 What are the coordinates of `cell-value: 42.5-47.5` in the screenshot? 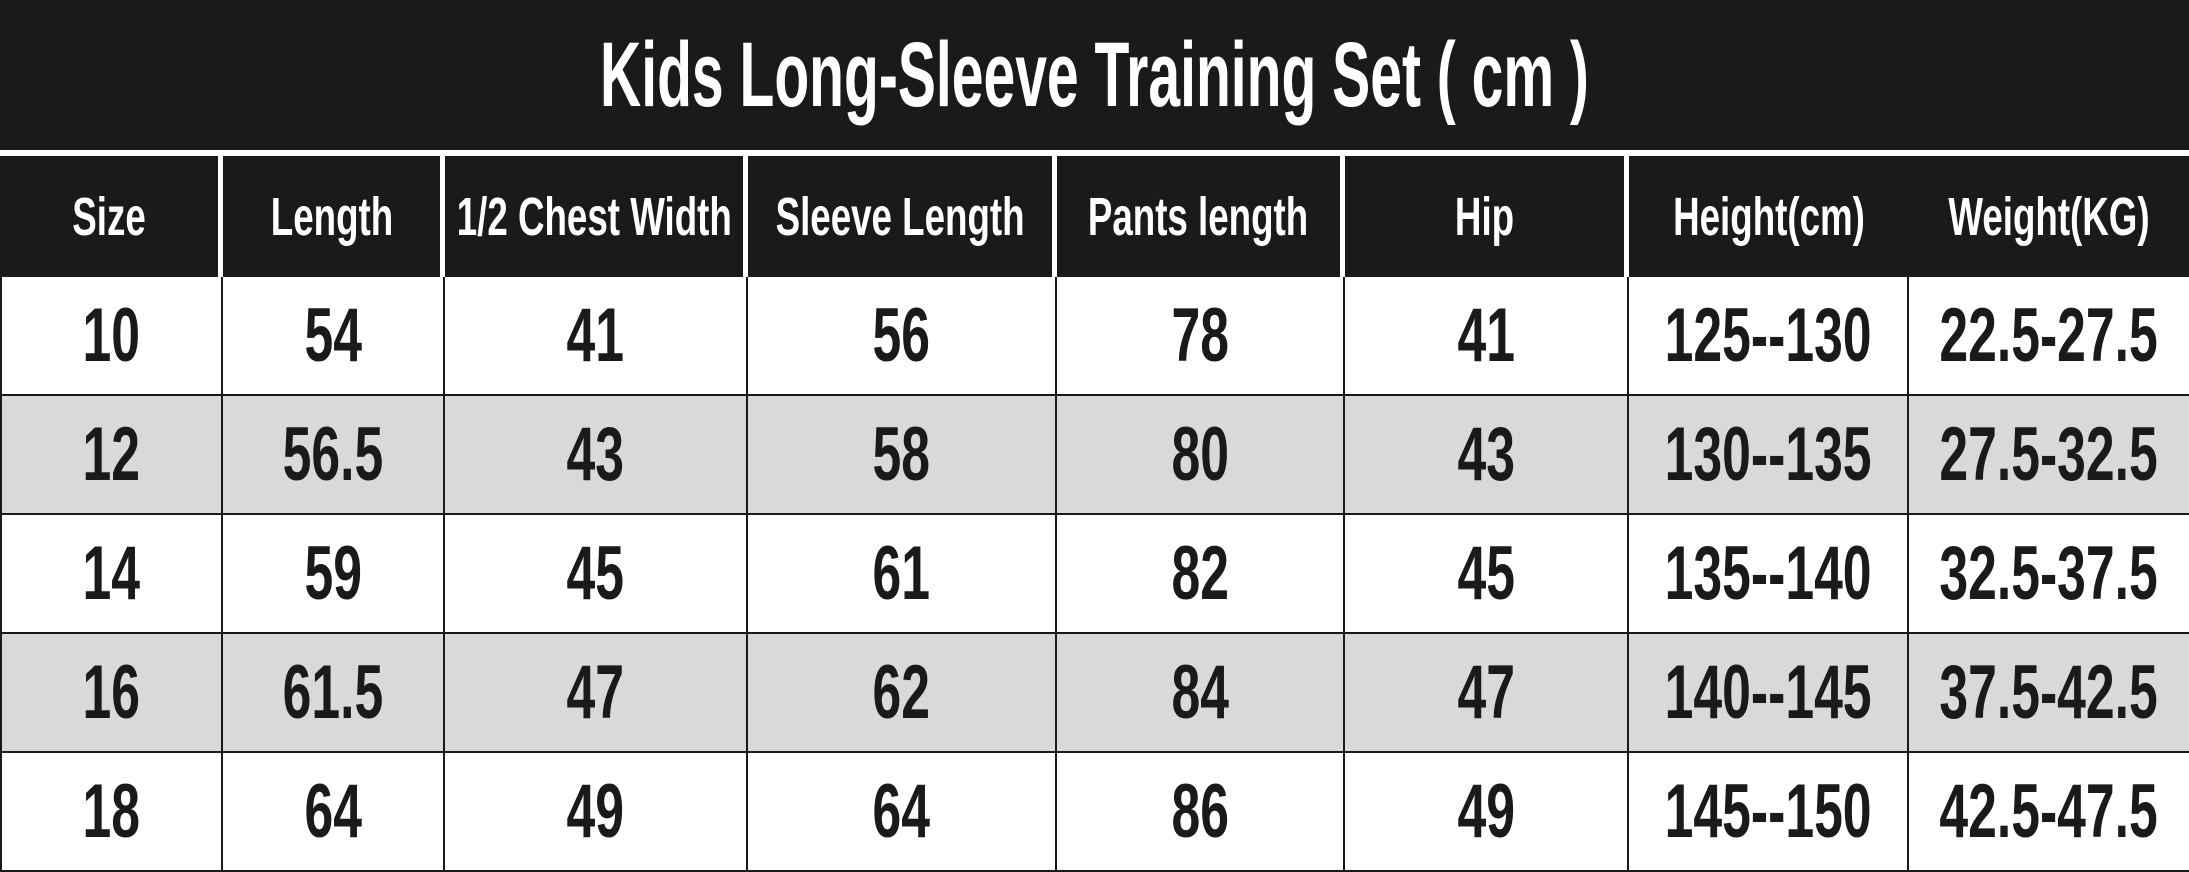 It's located at (2049, 811).